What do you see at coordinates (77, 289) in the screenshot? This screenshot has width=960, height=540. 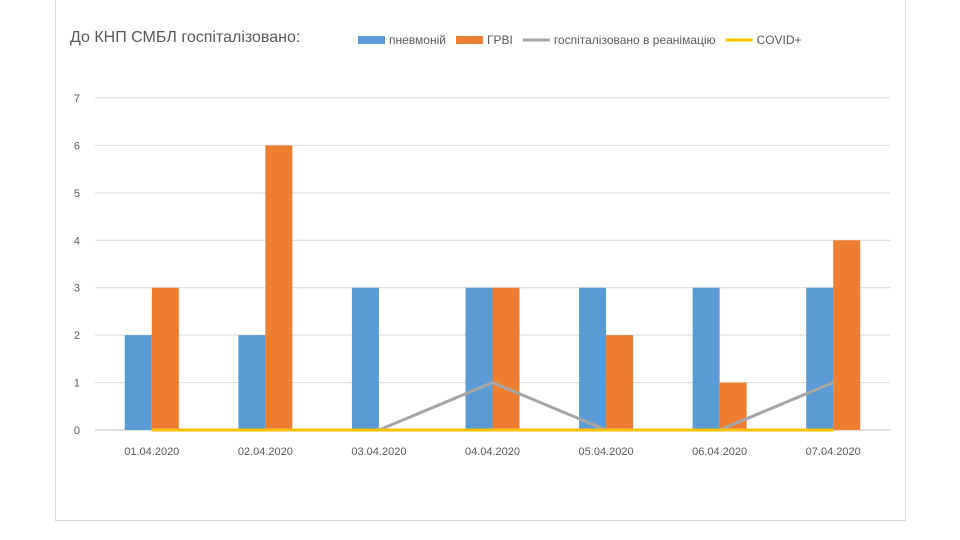 I see `y-tick-label: 3` at bounding box center [77, 289].